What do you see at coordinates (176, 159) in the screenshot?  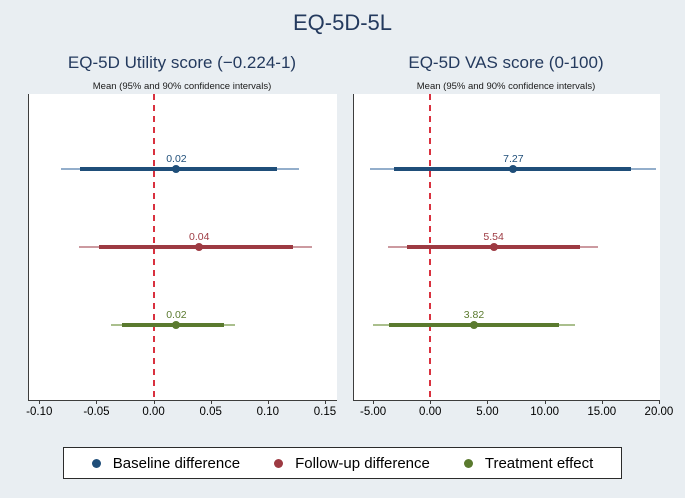 I see `baseline-mean-value-label: 0.02` at bounding box center [176, 159].